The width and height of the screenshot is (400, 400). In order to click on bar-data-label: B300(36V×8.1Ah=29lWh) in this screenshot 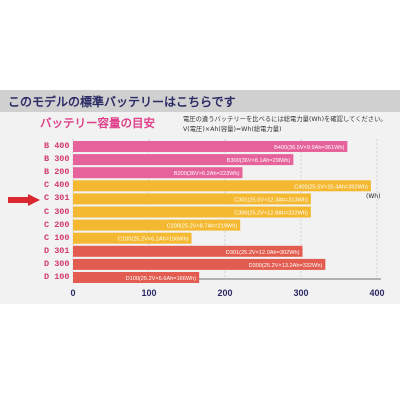, I will do `click(259, 161)`.